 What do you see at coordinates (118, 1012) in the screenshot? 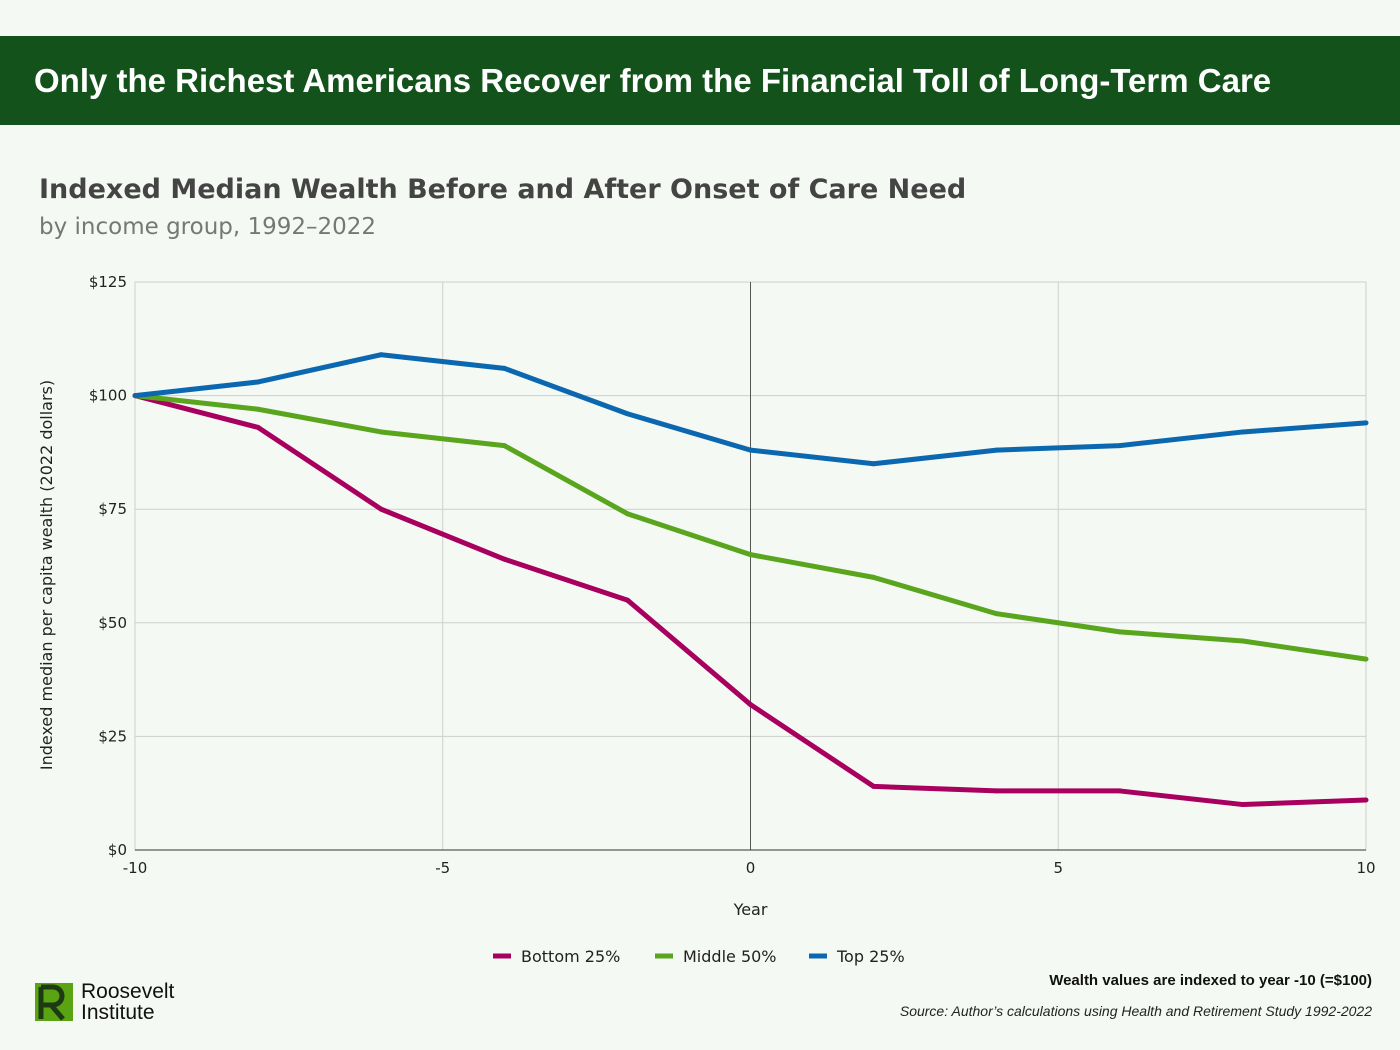
I see `logo-line2: Institute` at bounding box center [118, 1012].